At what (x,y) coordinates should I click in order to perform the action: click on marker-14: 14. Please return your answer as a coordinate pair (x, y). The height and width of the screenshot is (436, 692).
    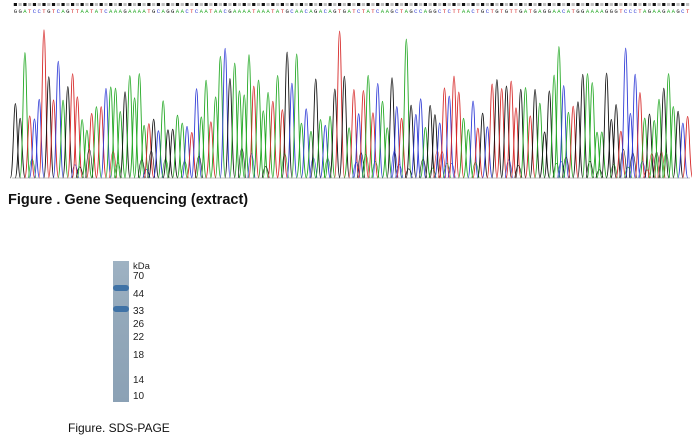
    Looking at the image, I should click on (139, 380).